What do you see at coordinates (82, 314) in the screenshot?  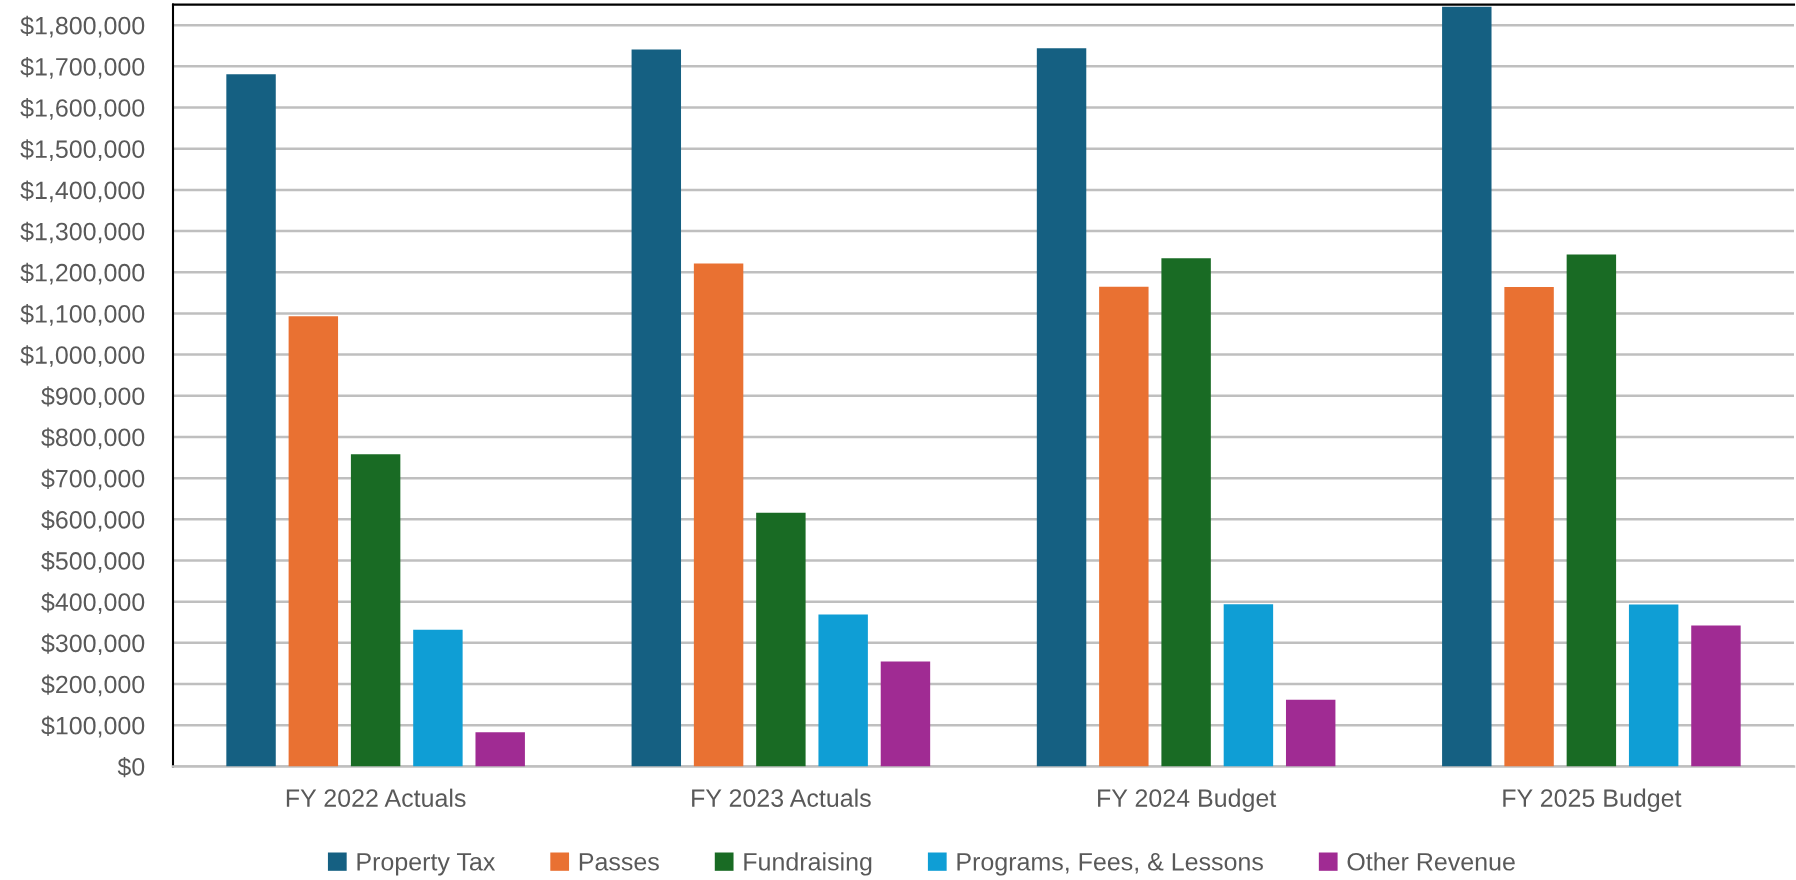 I see `y-tick-label: $1,100,000` at bounding box center [82, 314].